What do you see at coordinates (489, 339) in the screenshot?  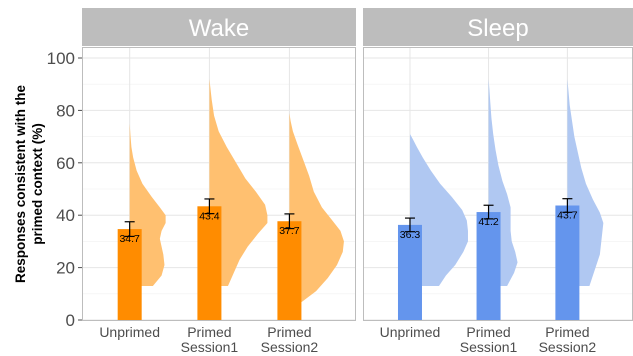 I see `x-tick-label-sleep-primed-session1: Primed Session1` at bounding box center [489, 339].